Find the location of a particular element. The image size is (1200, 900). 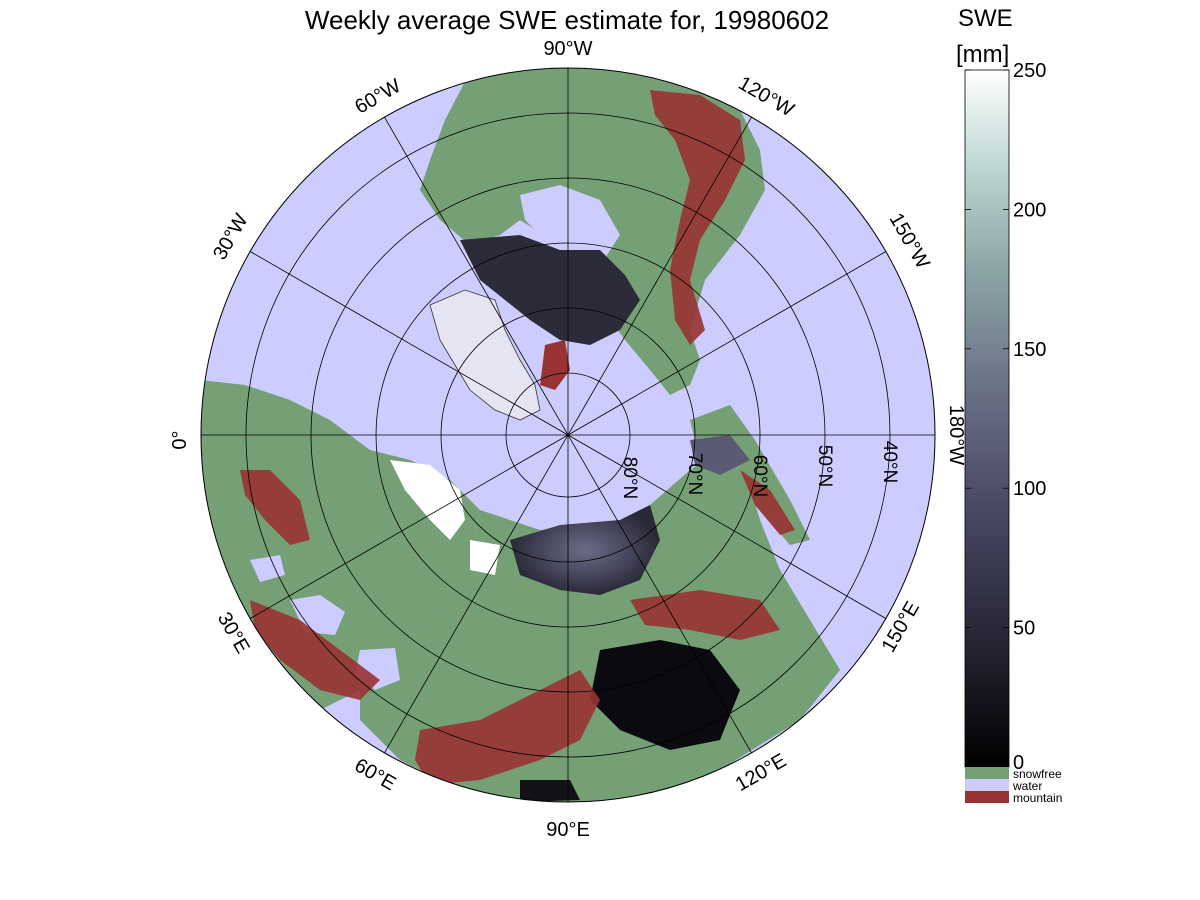

lat-label-60: 60°N is located at coordinates (759, 476).